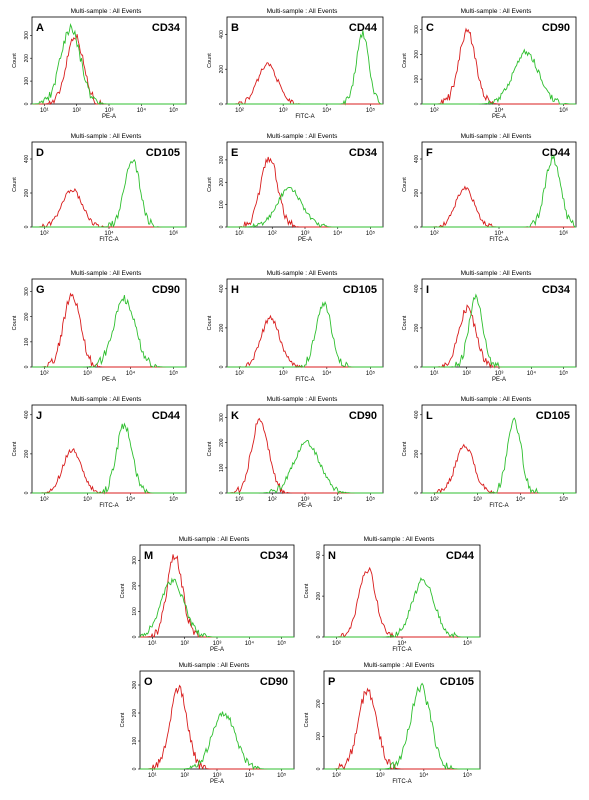 The image size is (589, 800). What do you see at coordinates (427, 290) in the screenshot?
I see `panel-letter: I` at bounding box center [427, 290].